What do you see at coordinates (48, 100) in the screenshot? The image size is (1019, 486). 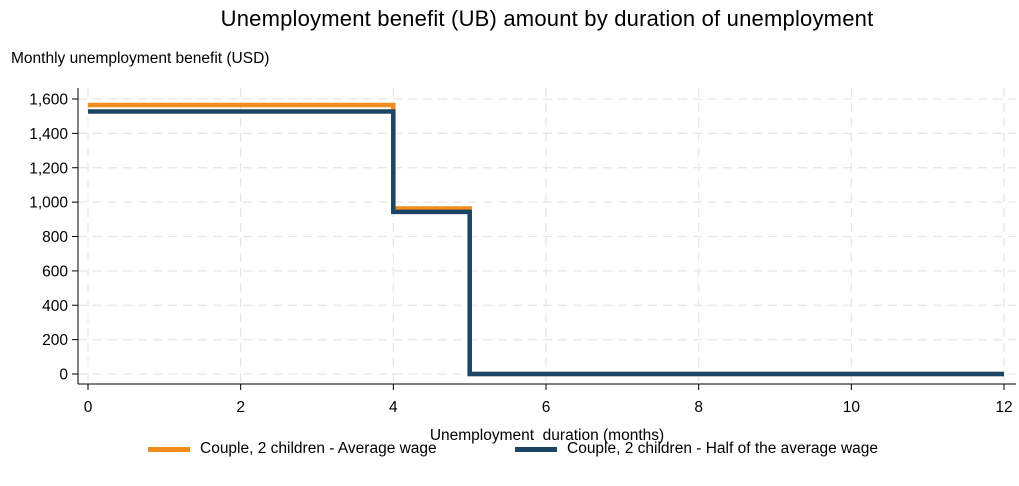 I see `y-tick-label: 1,600` at bounding box center [48, 100].